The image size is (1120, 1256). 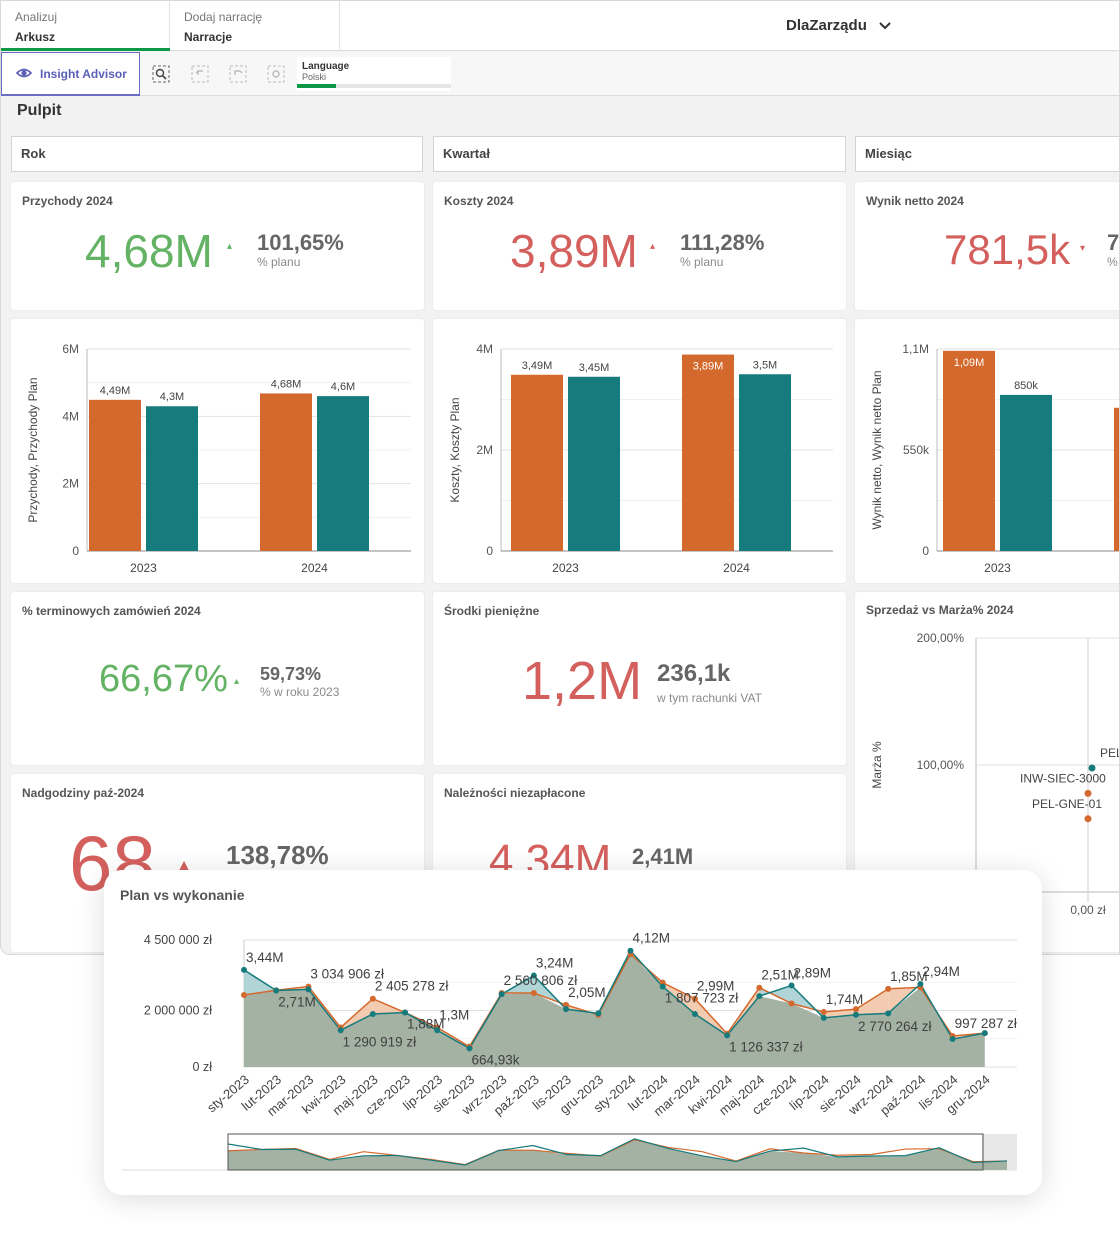 I want to click on app-title-label: DlaZarządu, so click(x=826, y=25).